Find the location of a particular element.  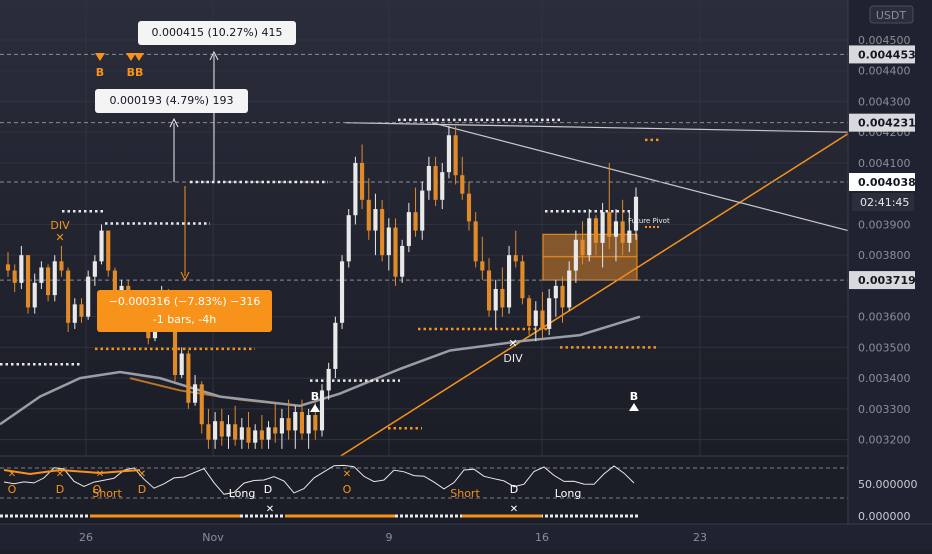

measure-label-down-box is located at coordinates (184, 311).